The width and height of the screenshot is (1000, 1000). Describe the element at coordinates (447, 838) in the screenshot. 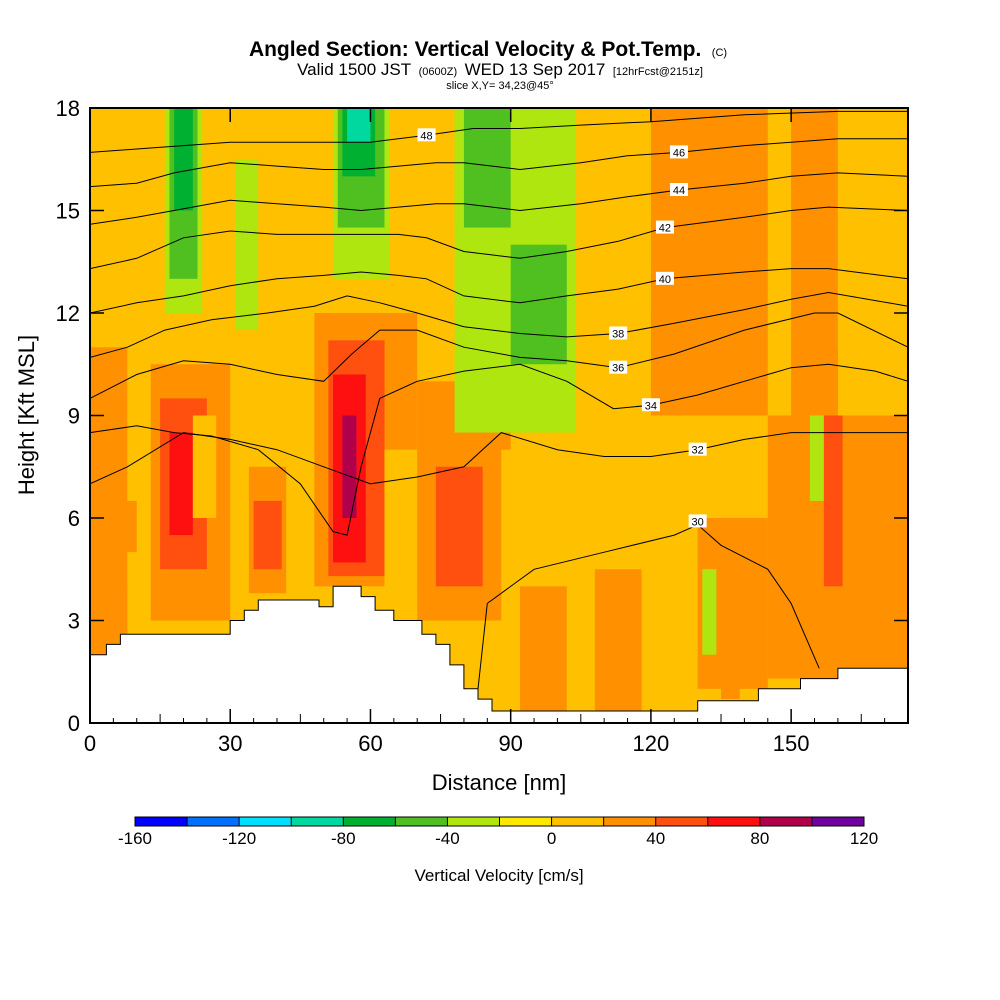

I see `colorbar-label-3: -40` at that location.